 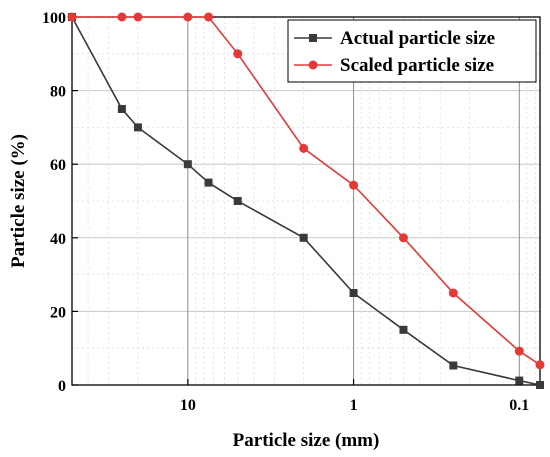 I want to click on x-tick-label: 0.1, so click(x=519, y=405).